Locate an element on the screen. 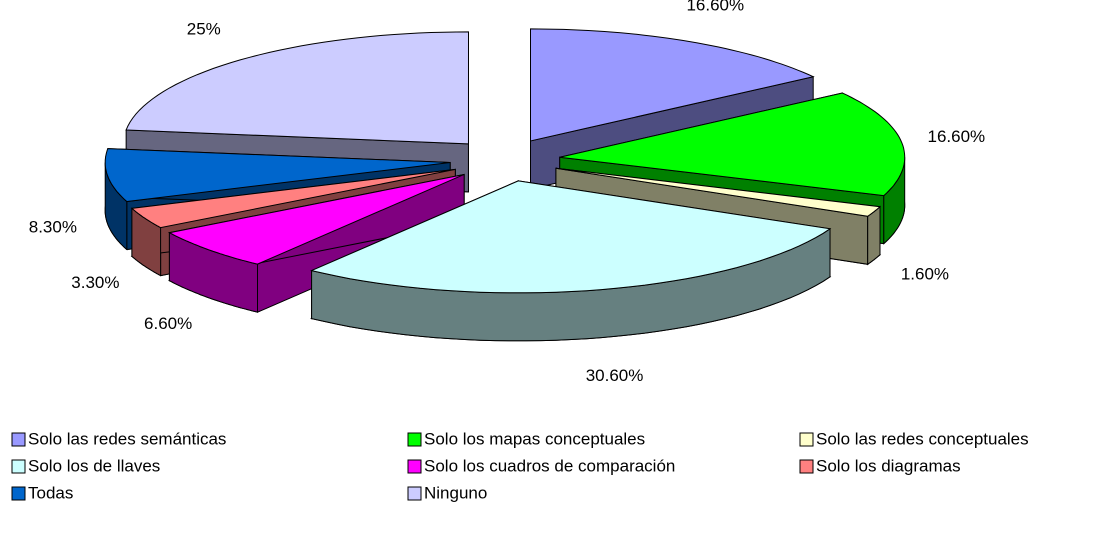 This screenshot has height=535, width=1120. data-label: 3.30% is located at coordinates (95, 282).